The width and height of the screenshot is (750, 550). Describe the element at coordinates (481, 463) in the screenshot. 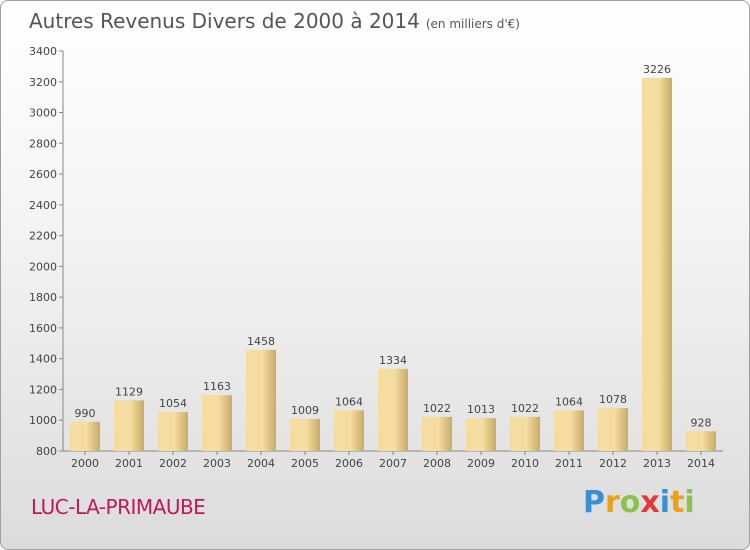

I see `x-tick-label: 2009` at that location.